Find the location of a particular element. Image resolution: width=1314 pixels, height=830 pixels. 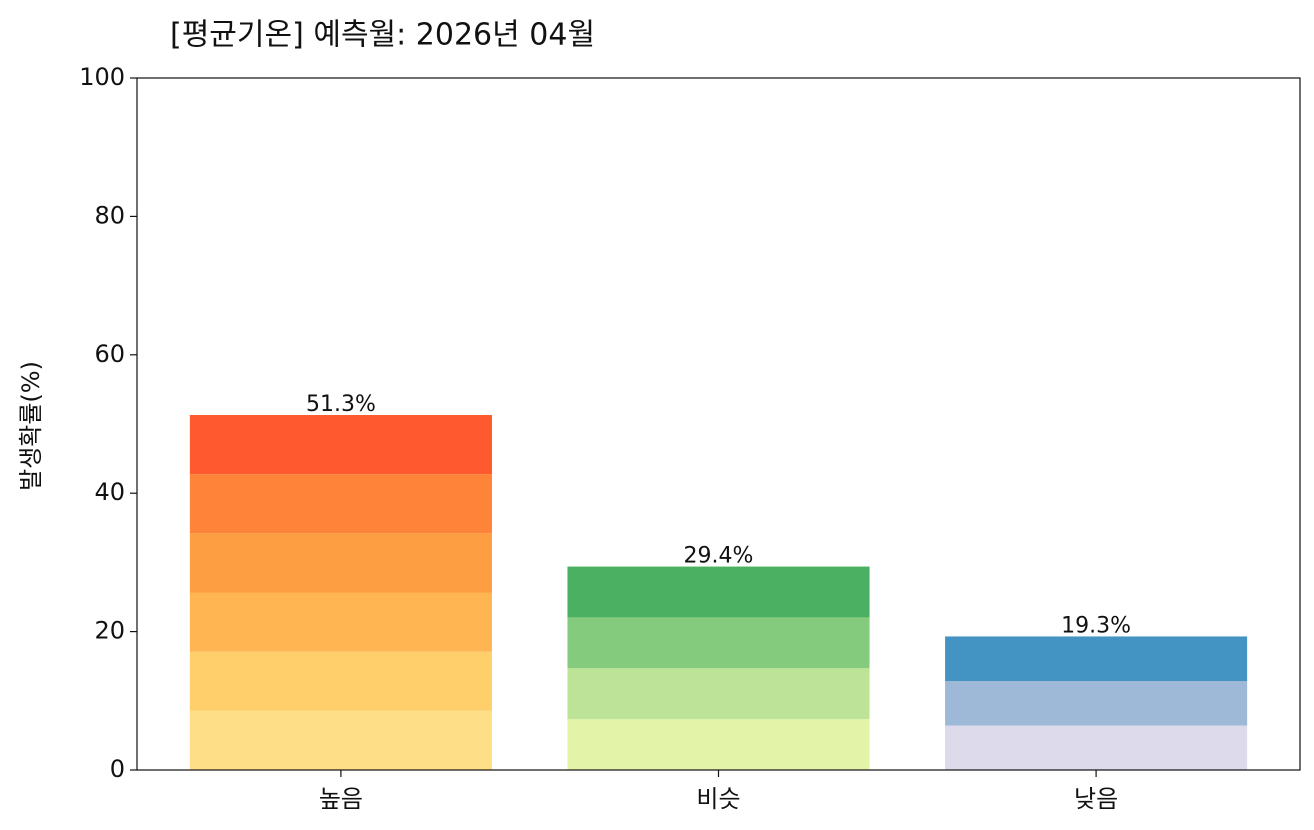

y-tick-label: 40 is located at coordinates (109, 492).